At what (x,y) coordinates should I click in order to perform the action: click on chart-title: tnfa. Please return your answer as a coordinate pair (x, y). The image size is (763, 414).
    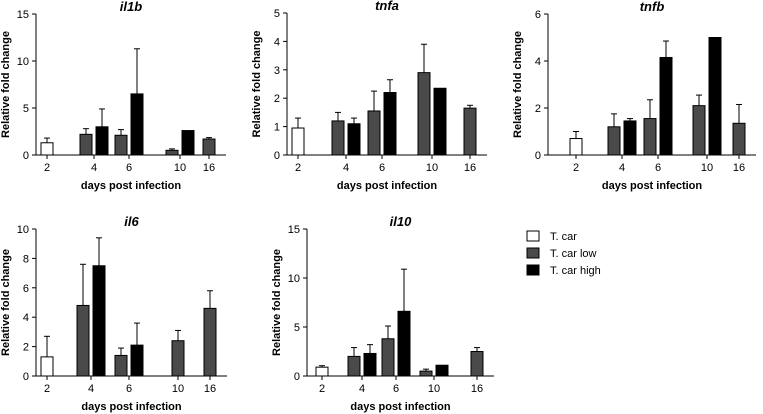
    Looking at the image, I should click on (387, 6).